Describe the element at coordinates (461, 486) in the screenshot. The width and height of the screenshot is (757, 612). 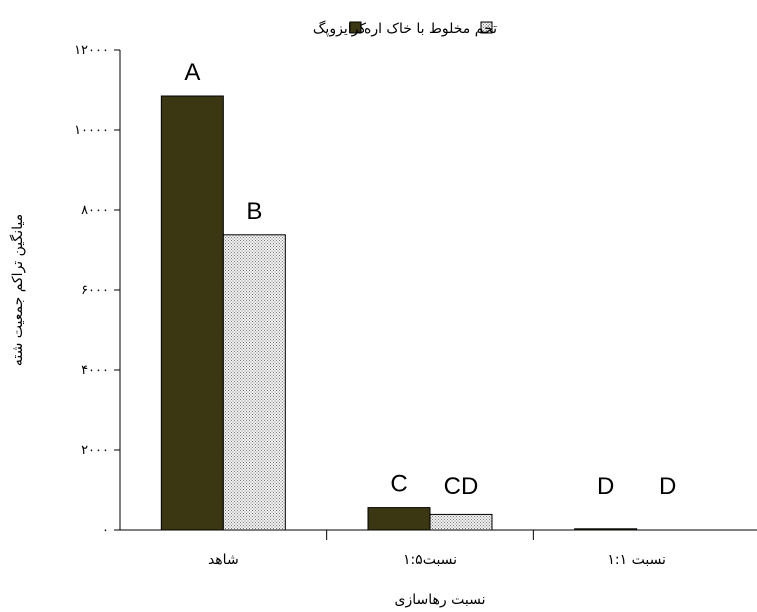
I see `significance-label: CD` at that location.